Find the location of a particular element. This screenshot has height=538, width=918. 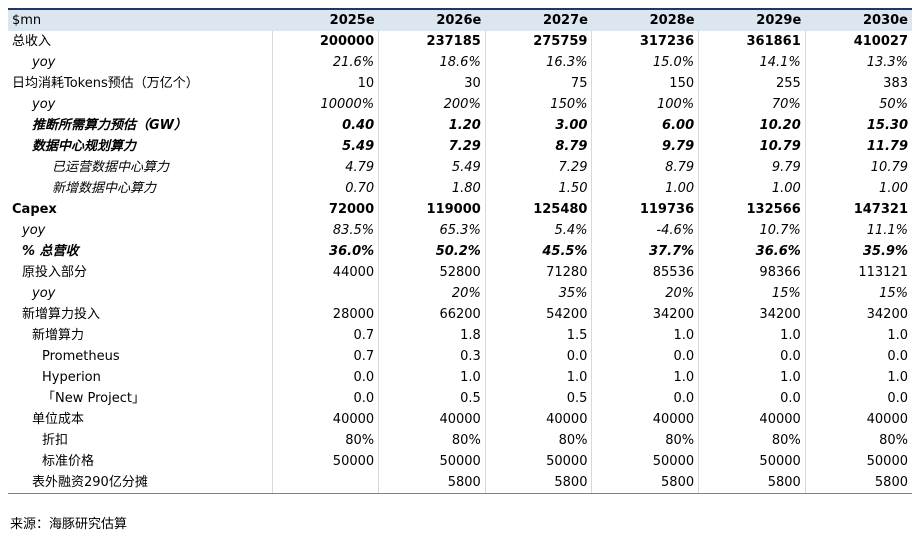

cell: 50% is located at coordinates (858, 104).